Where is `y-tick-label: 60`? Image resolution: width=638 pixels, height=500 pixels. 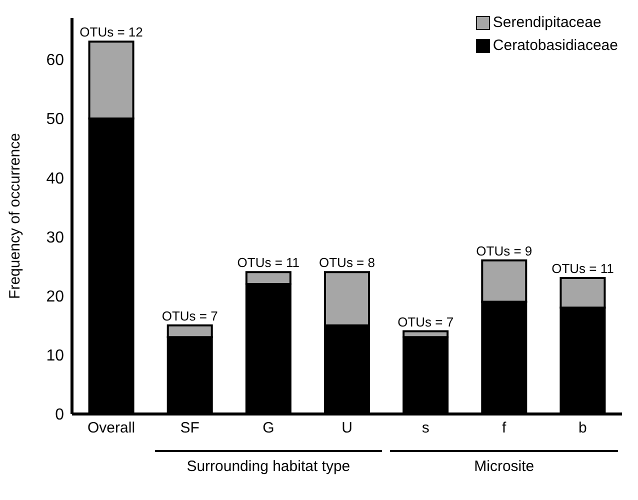 y-tick-label: 60 is located at coordinates (55, 61).